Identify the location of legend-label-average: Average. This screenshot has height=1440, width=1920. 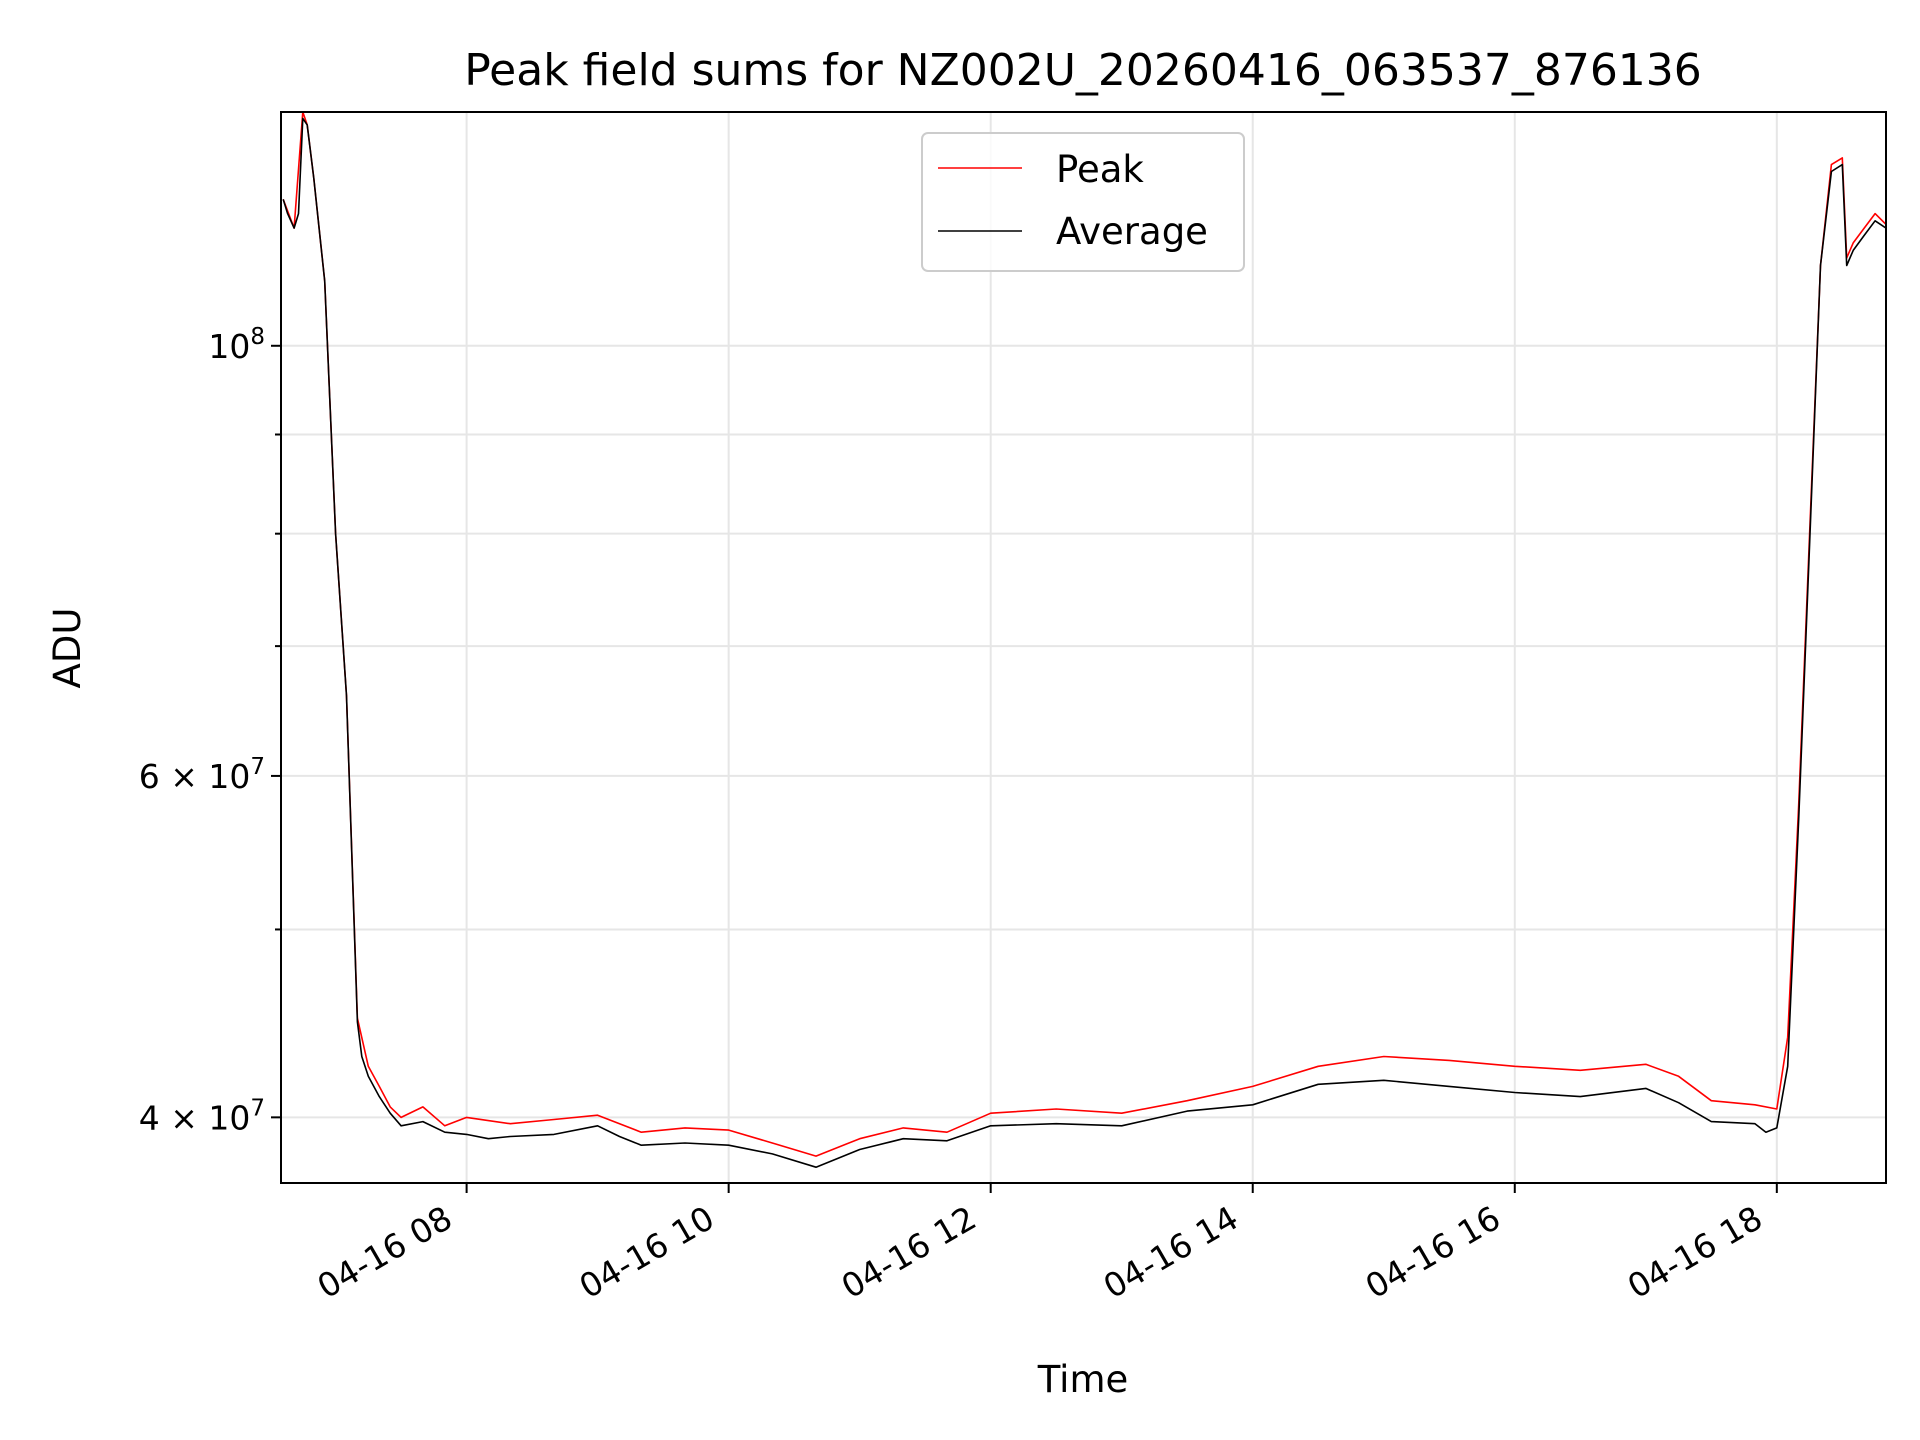
(1132, 231).